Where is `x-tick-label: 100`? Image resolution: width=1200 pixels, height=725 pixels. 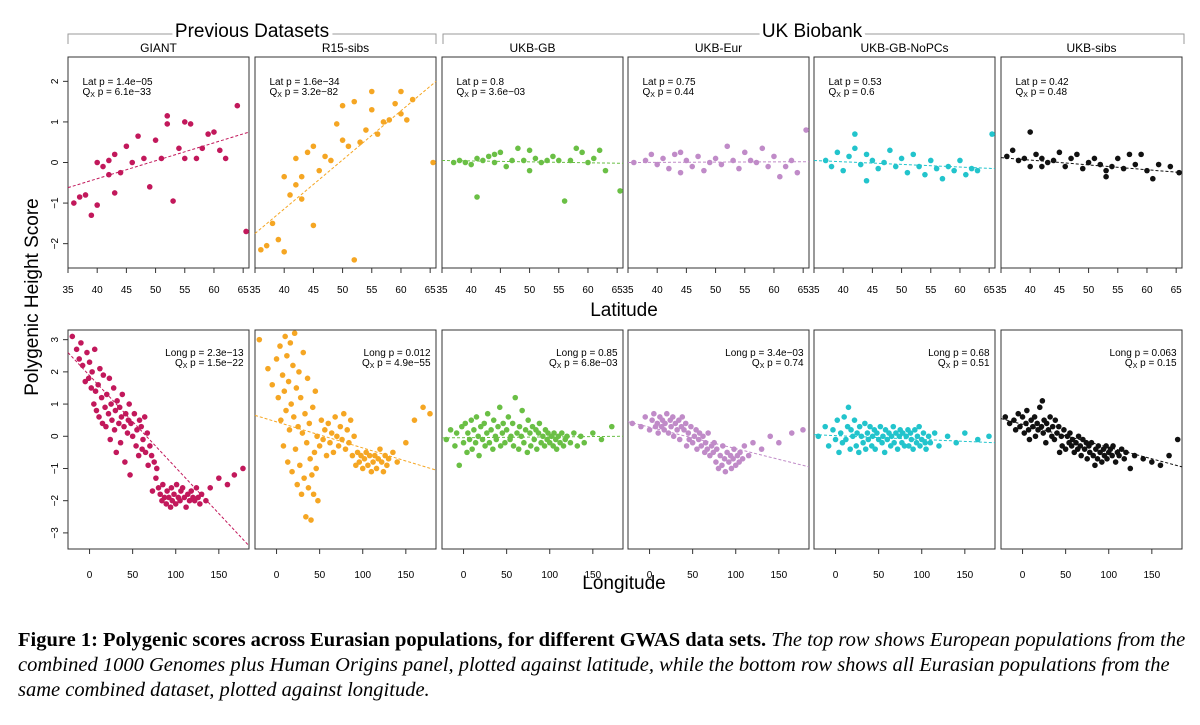 x-tick-label: 100 is located at coordinates (362, 575).